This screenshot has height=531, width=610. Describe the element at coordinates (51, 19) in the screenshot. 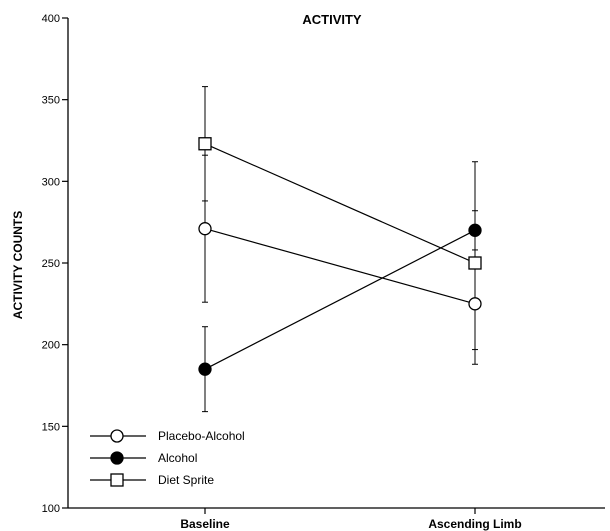

I see `y-tick-label: 400` at that location.